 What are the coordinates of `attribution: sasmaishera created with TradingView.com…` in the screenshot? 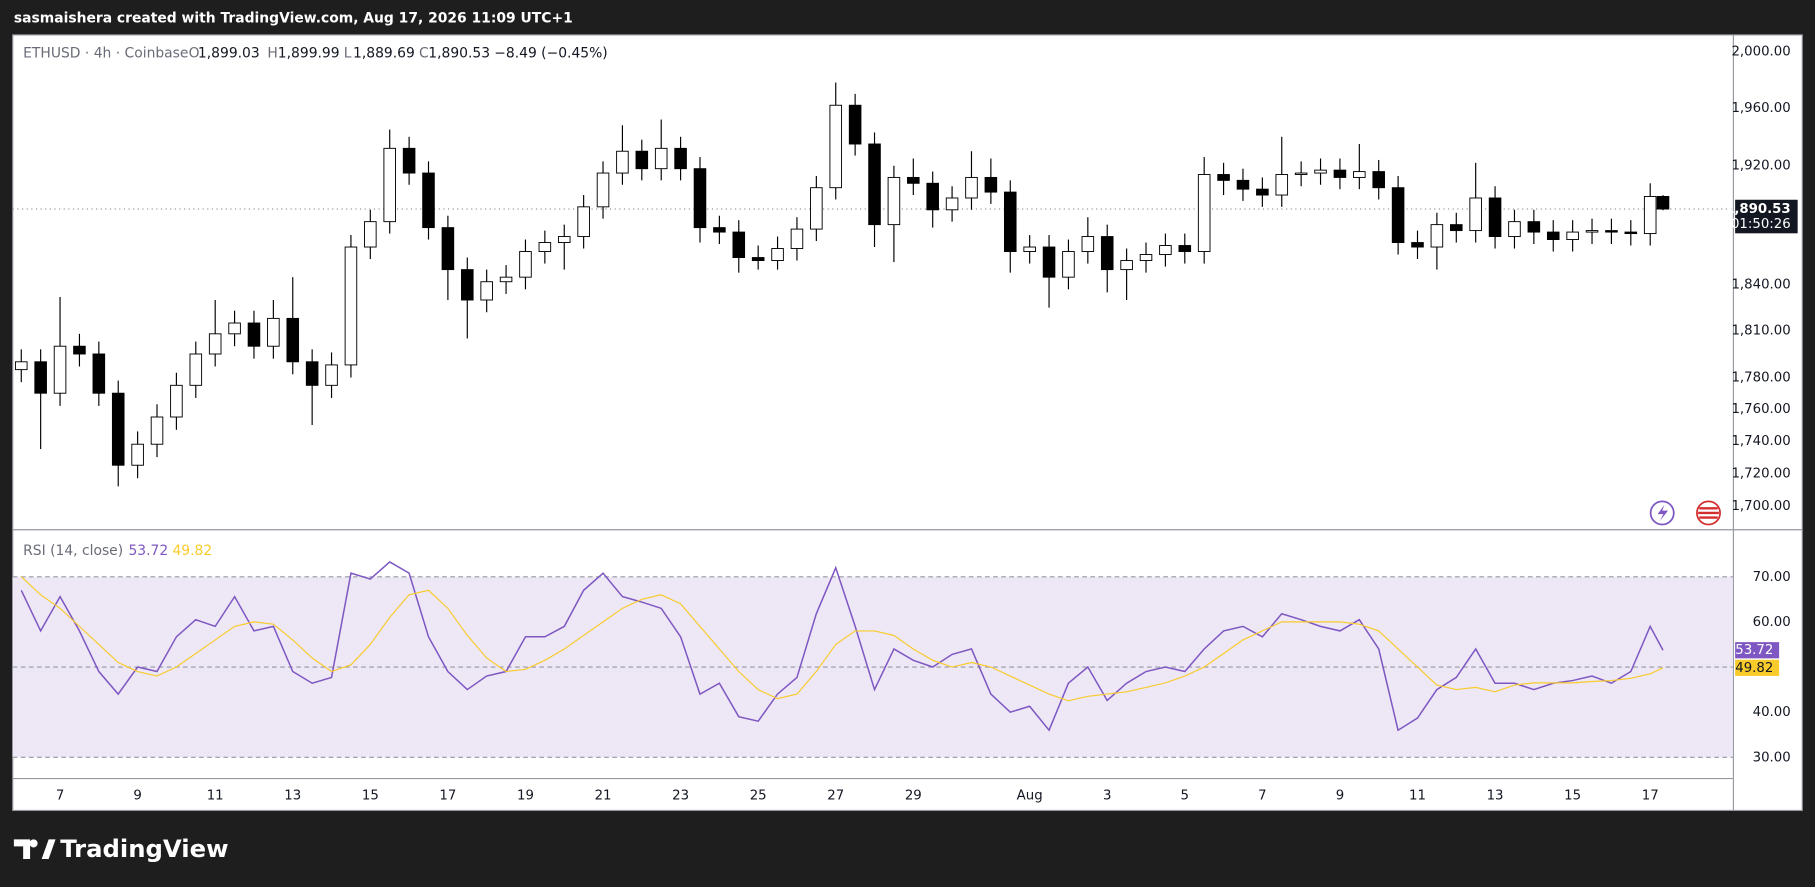 It's located at (293, 19).